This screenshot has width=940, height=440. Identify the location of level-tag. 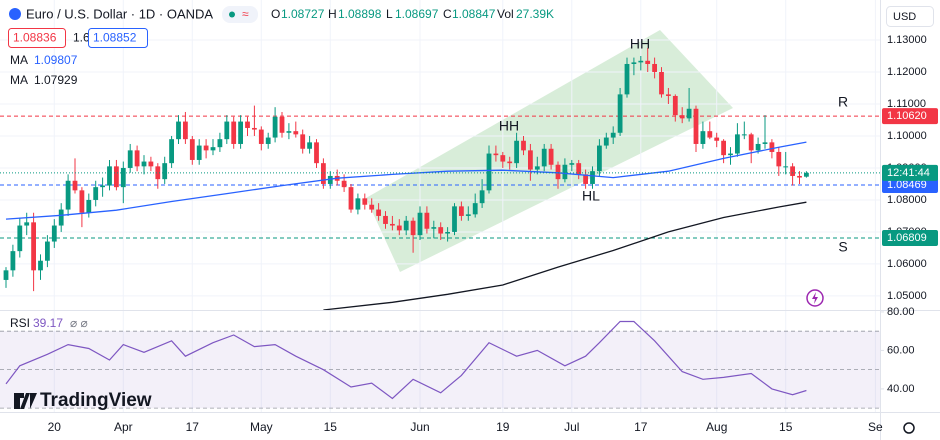
(910, 116).